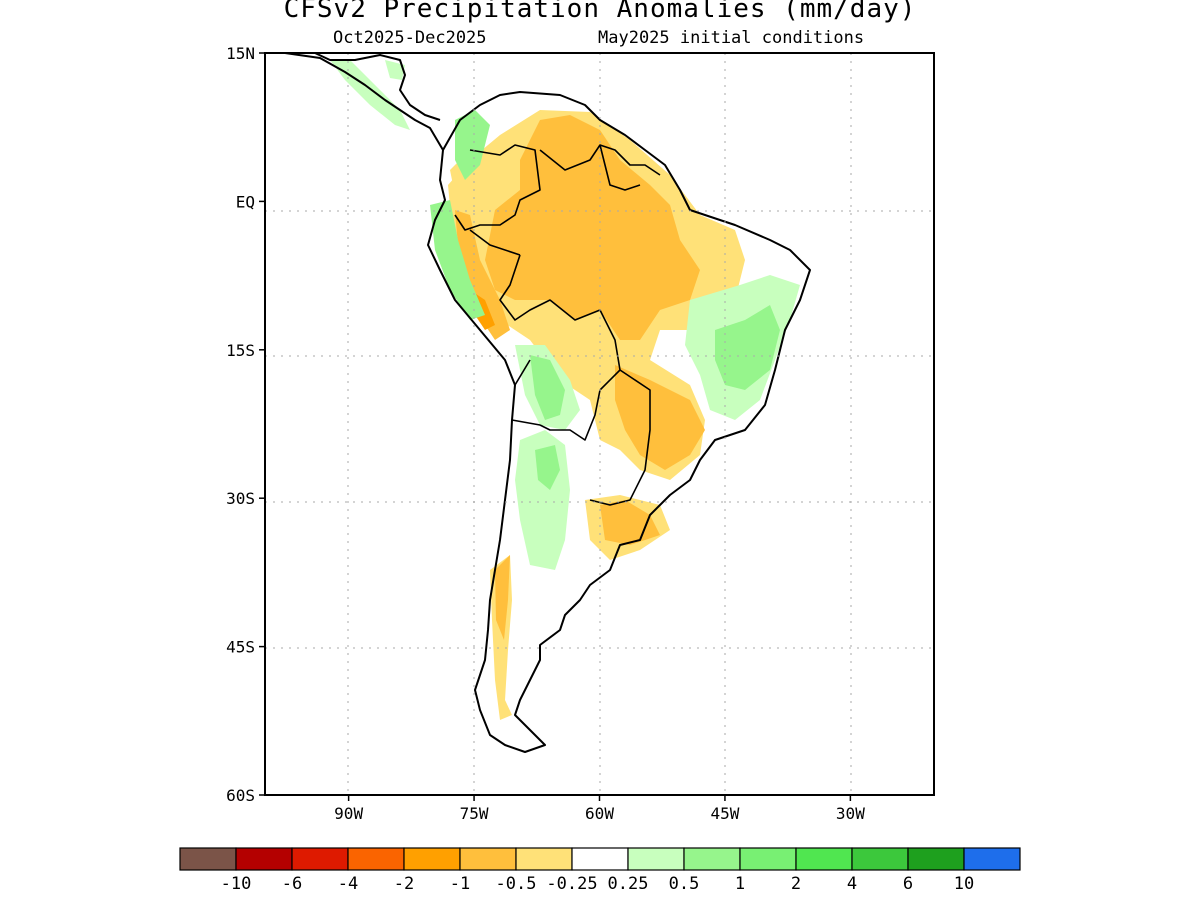 This screenshot has height=900, width=1200. Describe the element at coordinates (599, 813) in the screenshot. I see `lon-tick-label: 60W` at that location.